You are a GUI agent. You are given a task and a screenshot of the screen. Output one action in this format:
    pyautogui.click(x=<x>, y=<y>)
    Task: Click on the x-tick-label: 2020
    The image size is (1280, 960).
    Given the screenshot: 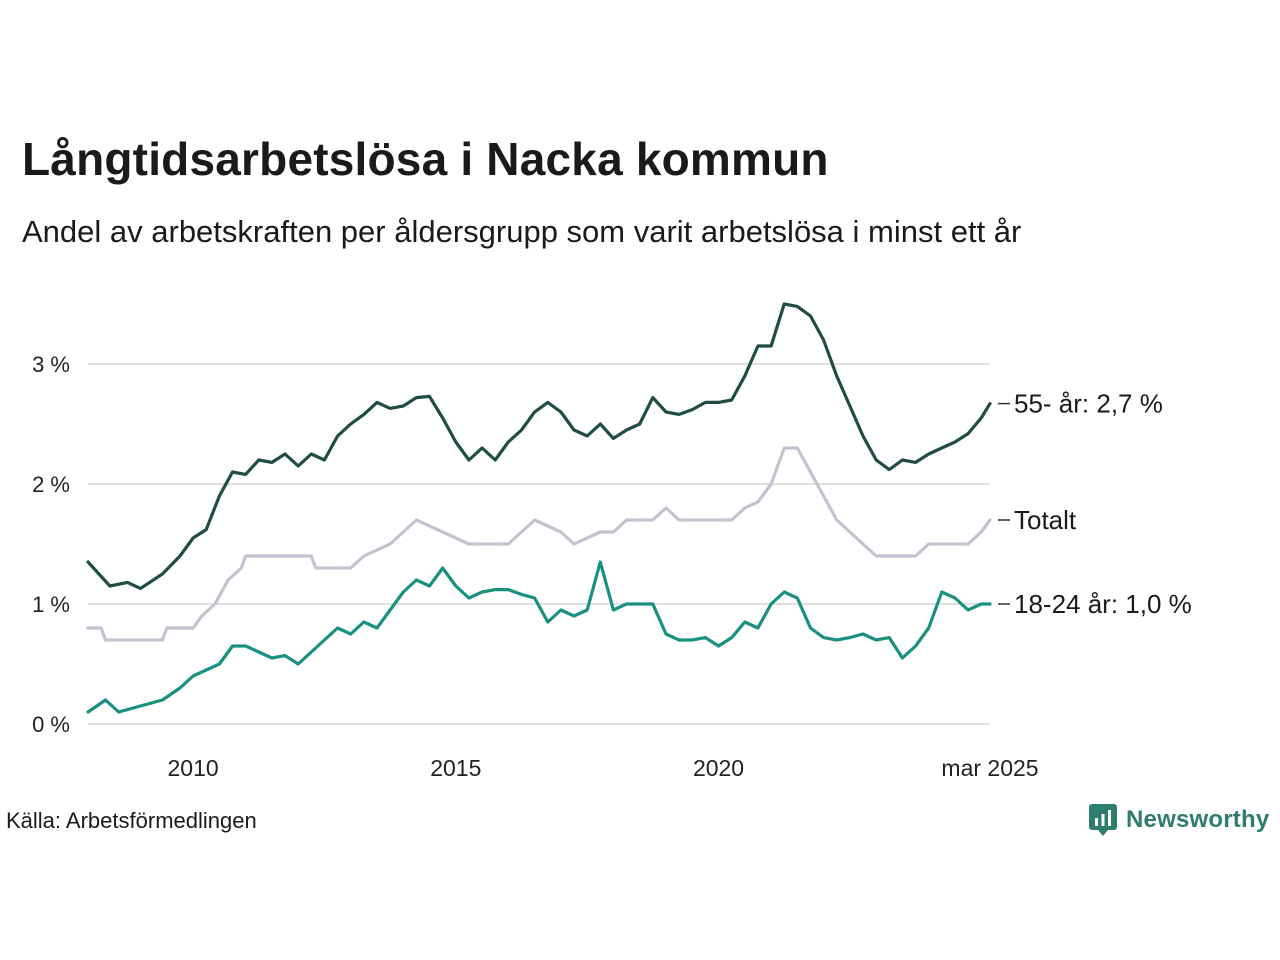 What is the action you would take?
    pyautogui.click(x=718, y=768)
    